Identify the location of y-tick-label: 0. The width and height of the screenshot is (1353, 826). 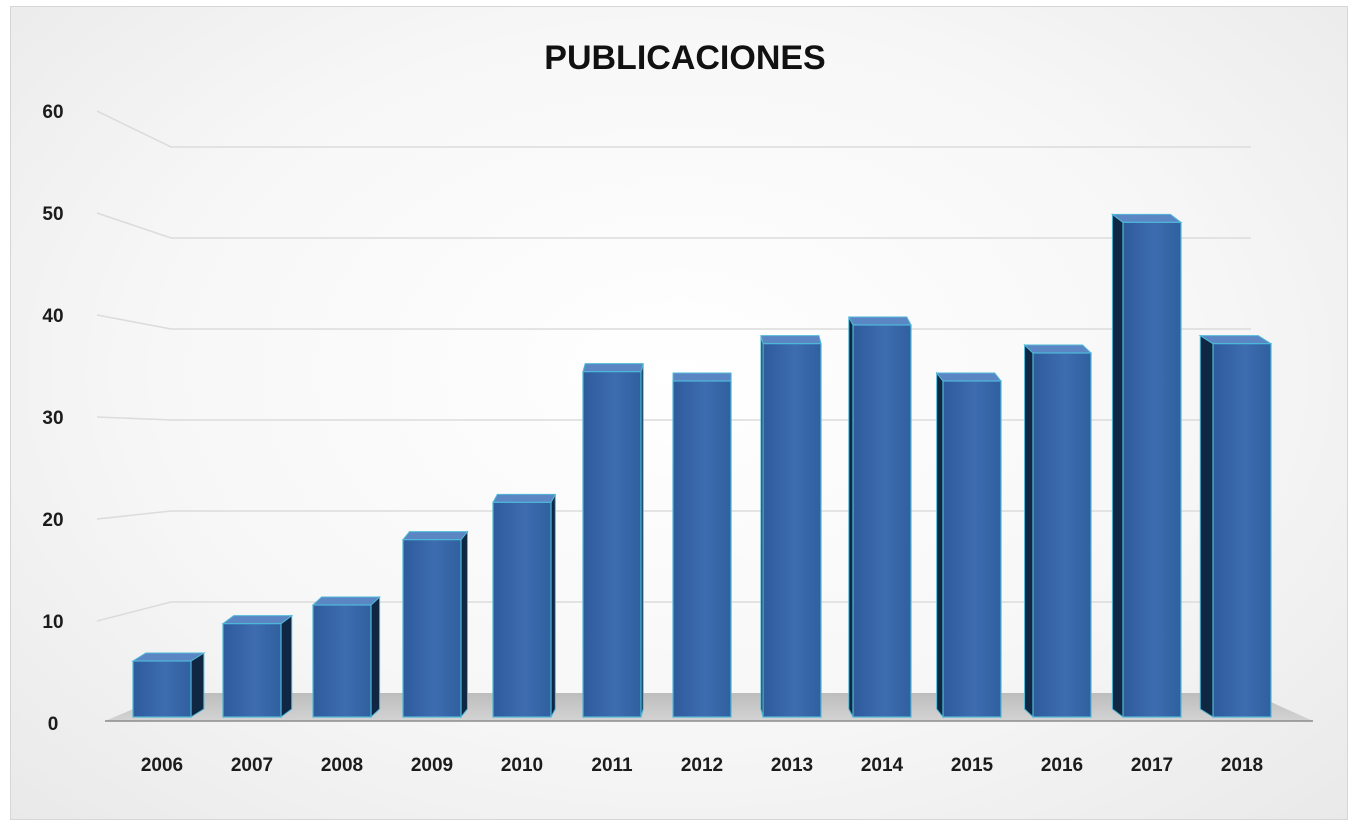
(53, 724).